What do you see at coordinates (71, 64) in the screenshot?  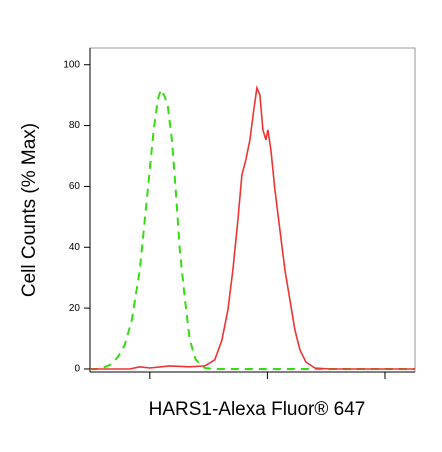 I see `y-tick-label: 100` at bounding box center [71, 64].